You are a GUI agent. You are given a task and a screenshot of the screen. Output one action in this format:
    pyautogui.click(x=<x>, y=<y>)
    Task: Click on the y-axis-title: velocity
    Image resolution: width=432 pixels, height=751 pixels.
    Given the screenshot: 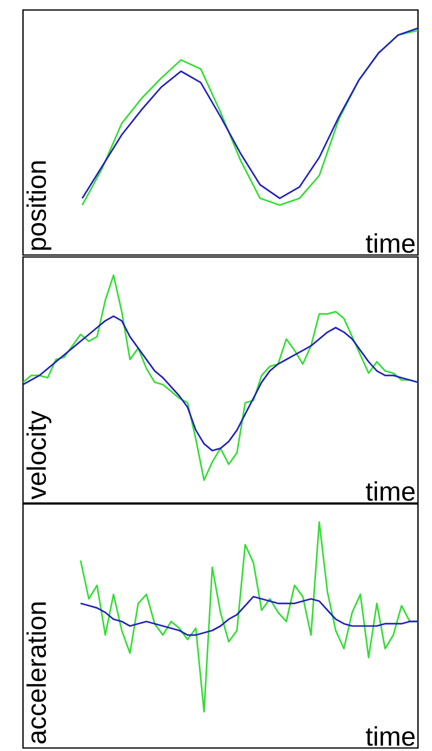 What is the action you would take?
    pyautogui.click(x=39, y=455)
    